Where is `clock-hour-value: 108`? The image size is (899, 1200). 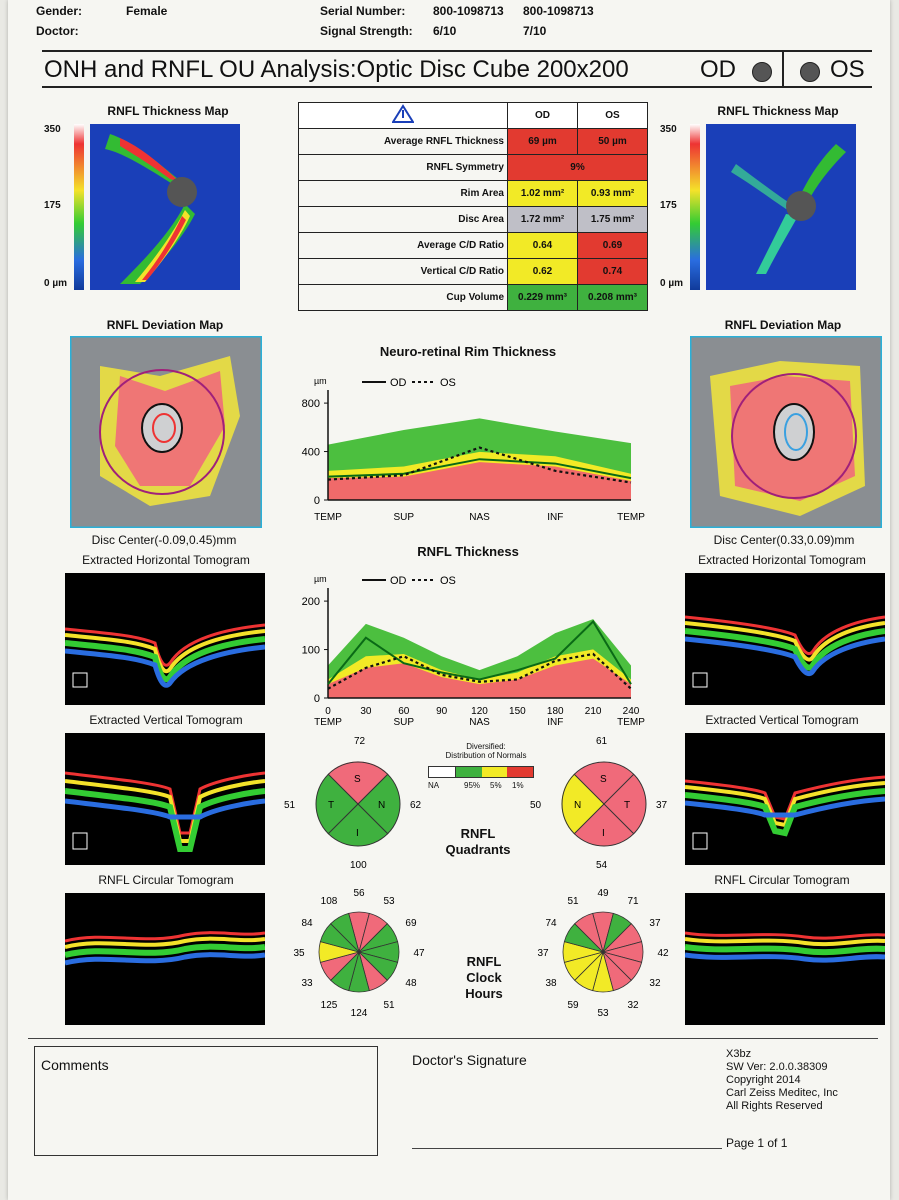 clock-hour-value: 108 is located at coordinates (329, 901).